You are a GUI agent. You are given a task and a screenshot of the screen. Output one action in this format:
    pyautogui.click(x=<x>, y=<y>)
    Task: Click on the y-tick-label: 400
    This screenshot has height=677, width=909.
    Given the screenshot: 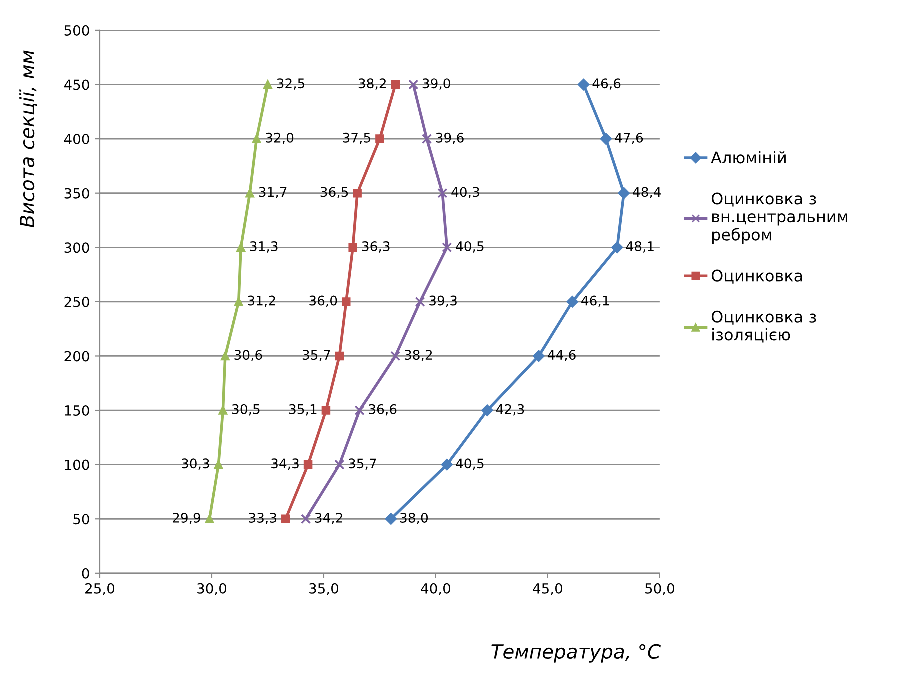 What is the action you would take?
    pyautogui.click(x=77, y=139)
    